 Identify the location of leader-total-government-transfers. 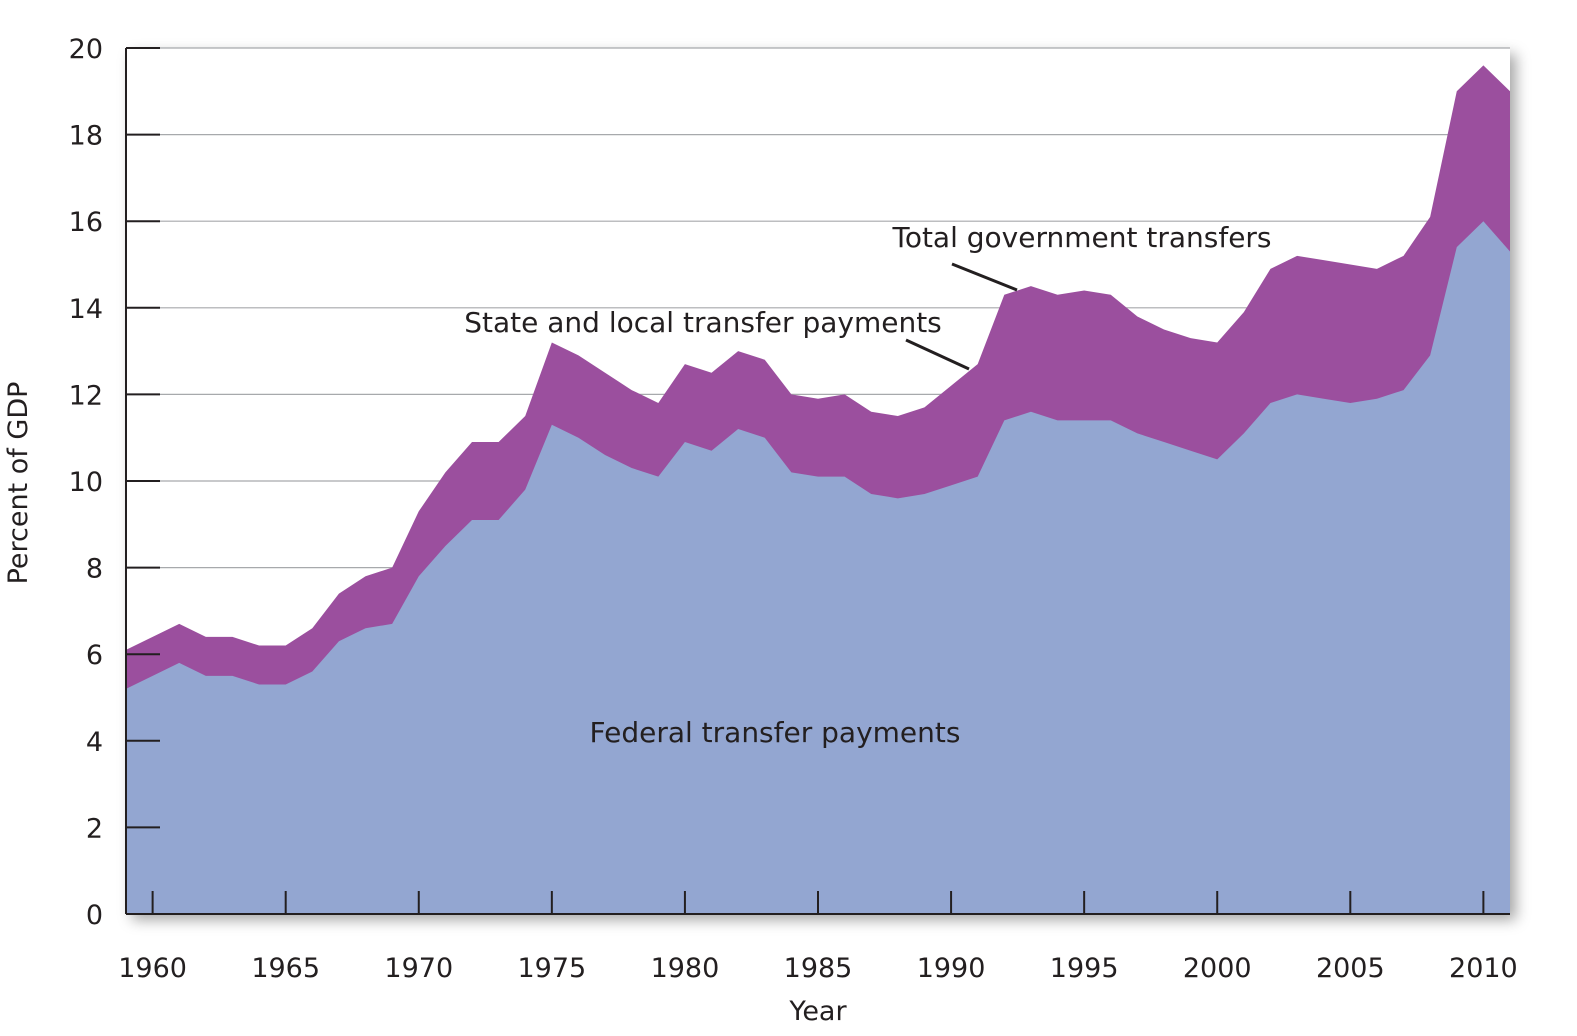
(984, 277).